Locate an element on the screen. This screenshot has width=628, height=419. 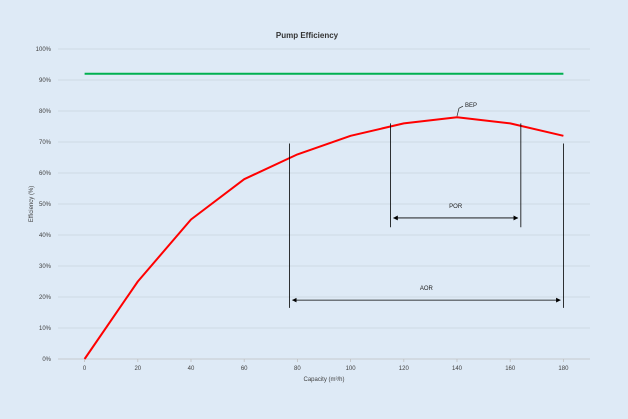
x-tick-label: 0 is located at coordinates (85, 369).